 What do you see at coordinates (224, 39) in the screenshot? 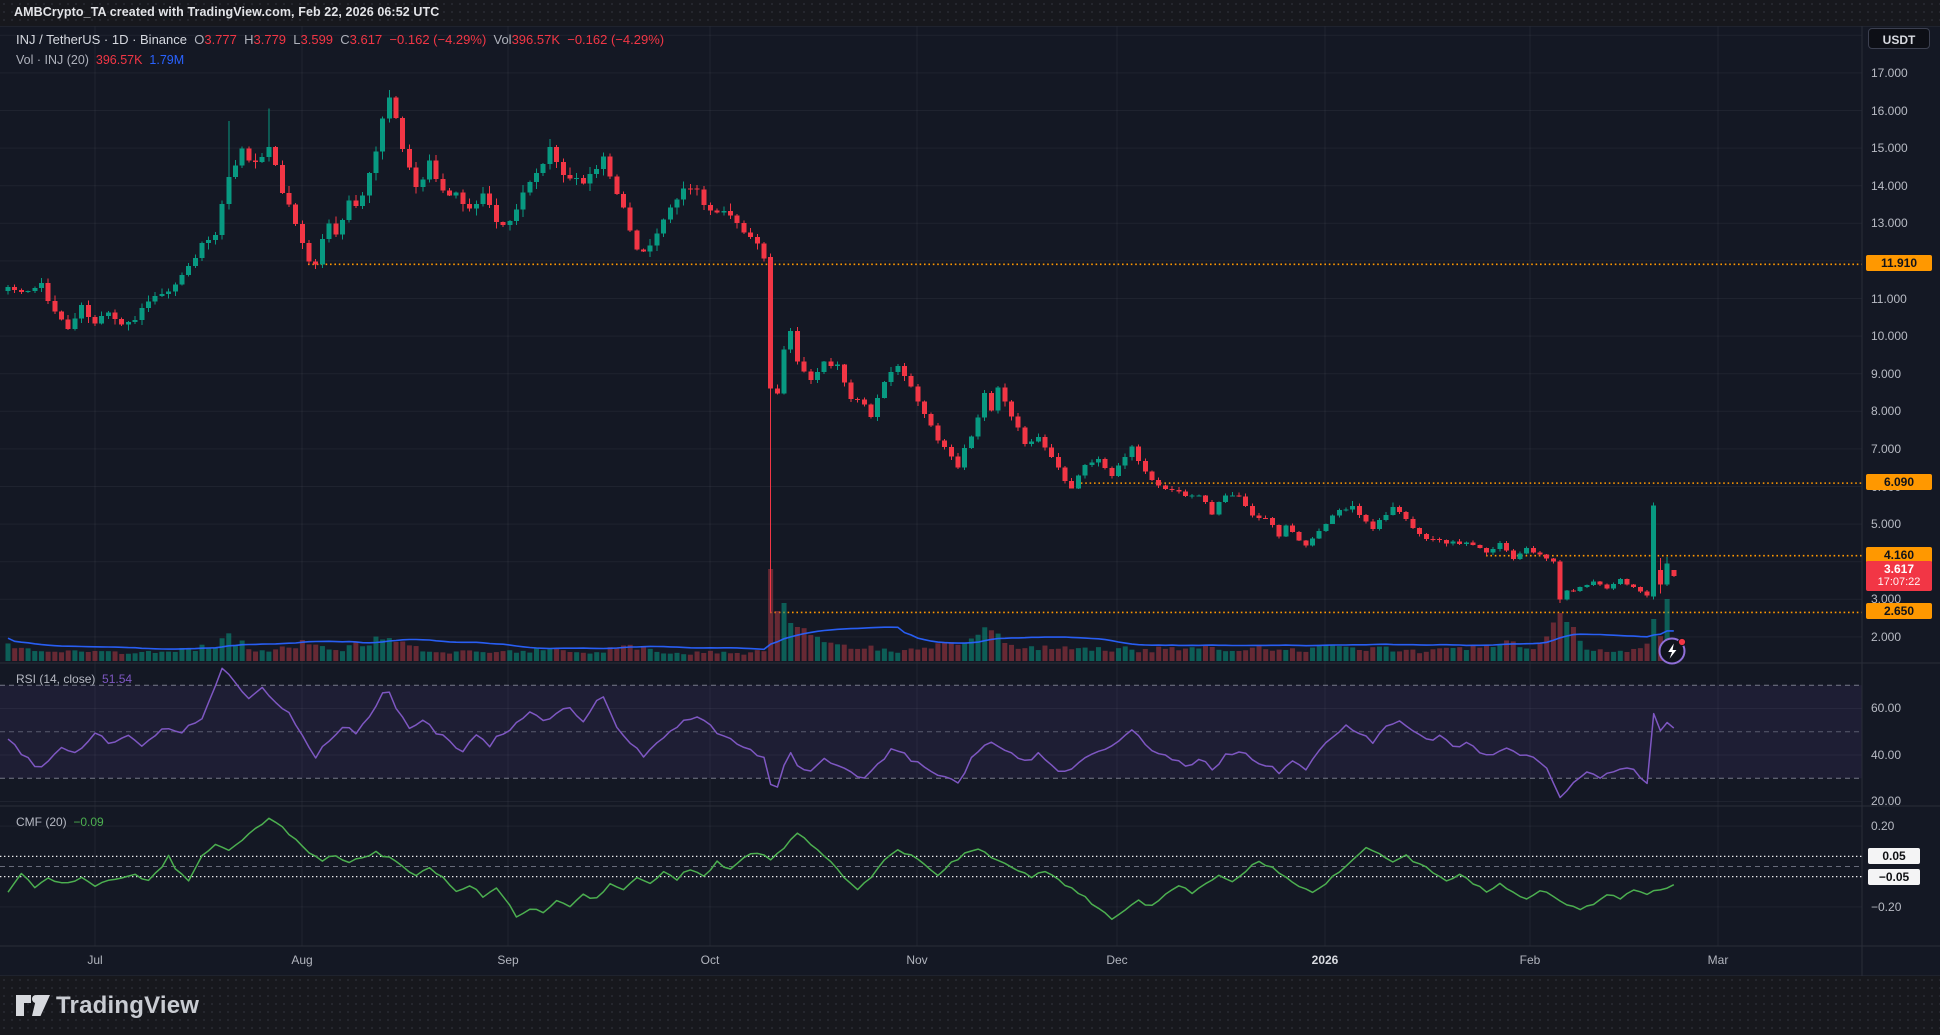
I see `text-token: 3.777` at bounding box center [224, 39].